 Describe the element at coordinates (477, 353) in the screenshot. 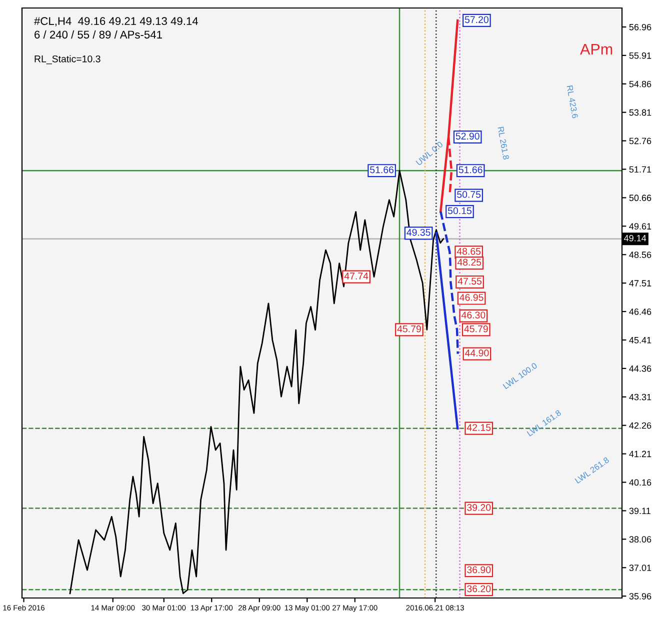

I see `annotation: 44.90` at that location.